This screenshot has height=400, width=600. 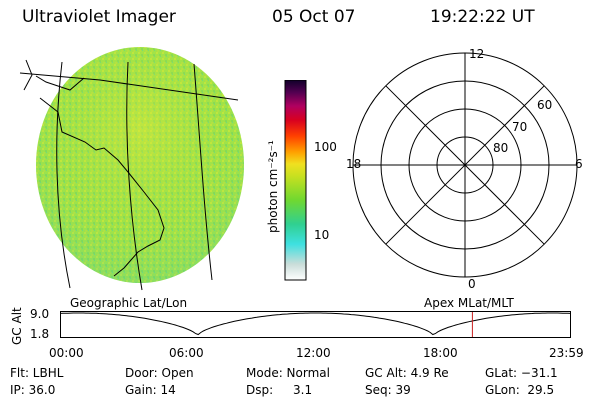 I want to click on apex-caption: Apex MLat/MLT, so click(x=469, y=303).